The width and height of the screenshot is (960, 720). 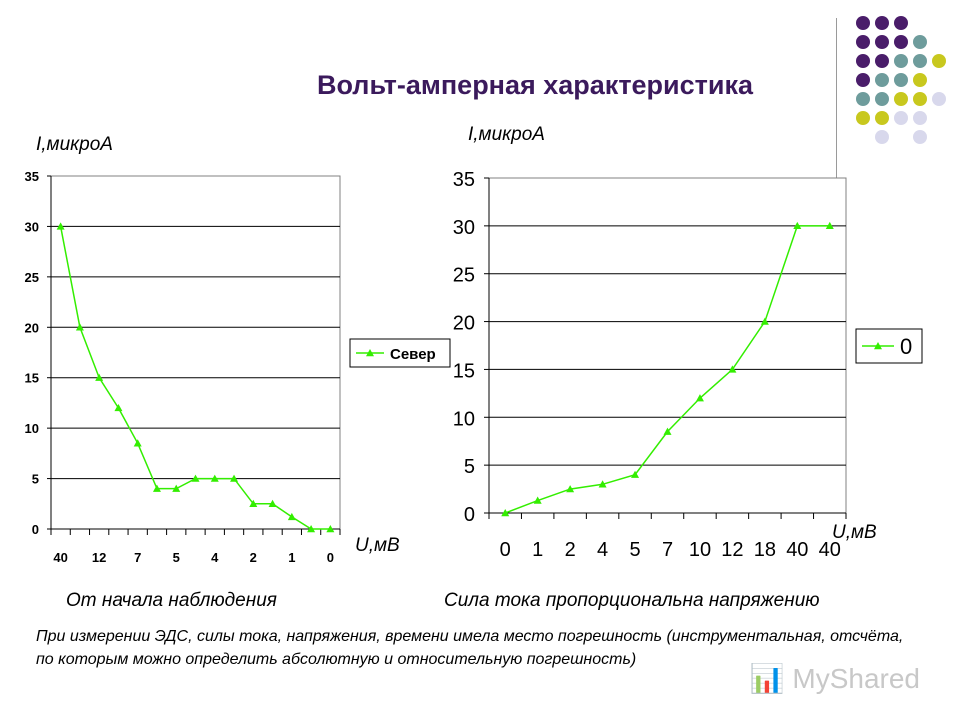 What do you see at coordinates (215, 557) in the screenshot?
I see `chart1-x-tick-label: 4` at bounding box center [215, 557].